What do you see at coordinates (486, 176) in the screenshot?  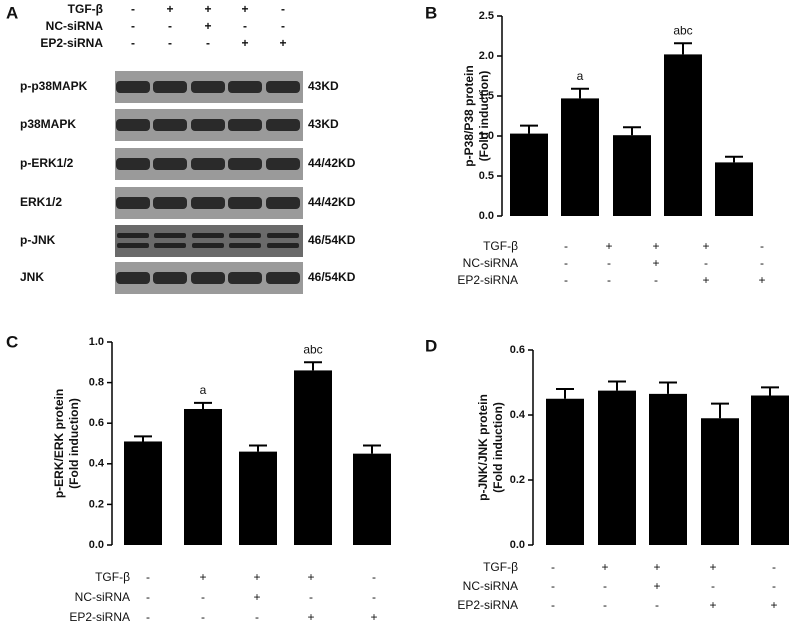 I see `y-tick-label: 0.5` at bounding box center [486, 176].